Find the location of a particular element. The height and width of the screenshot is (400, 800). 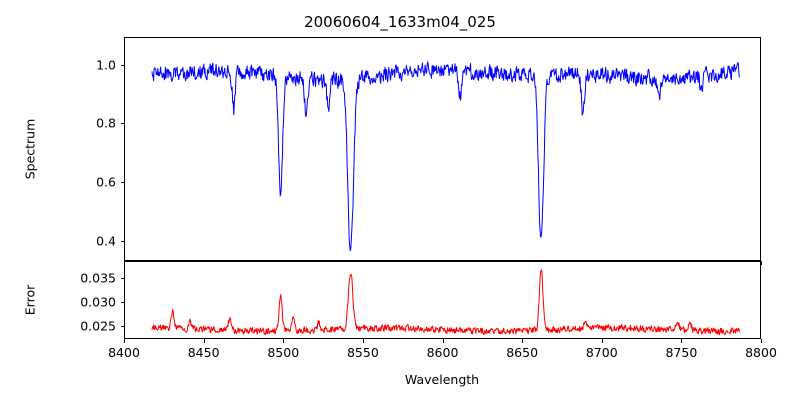

y-tick-label: 1.0 is located at coordinates (106, 65).